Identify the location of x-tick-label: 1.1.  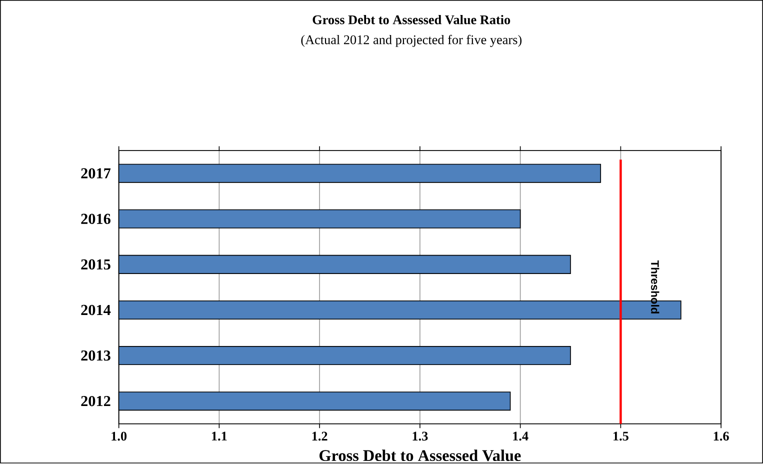
(219, 436).